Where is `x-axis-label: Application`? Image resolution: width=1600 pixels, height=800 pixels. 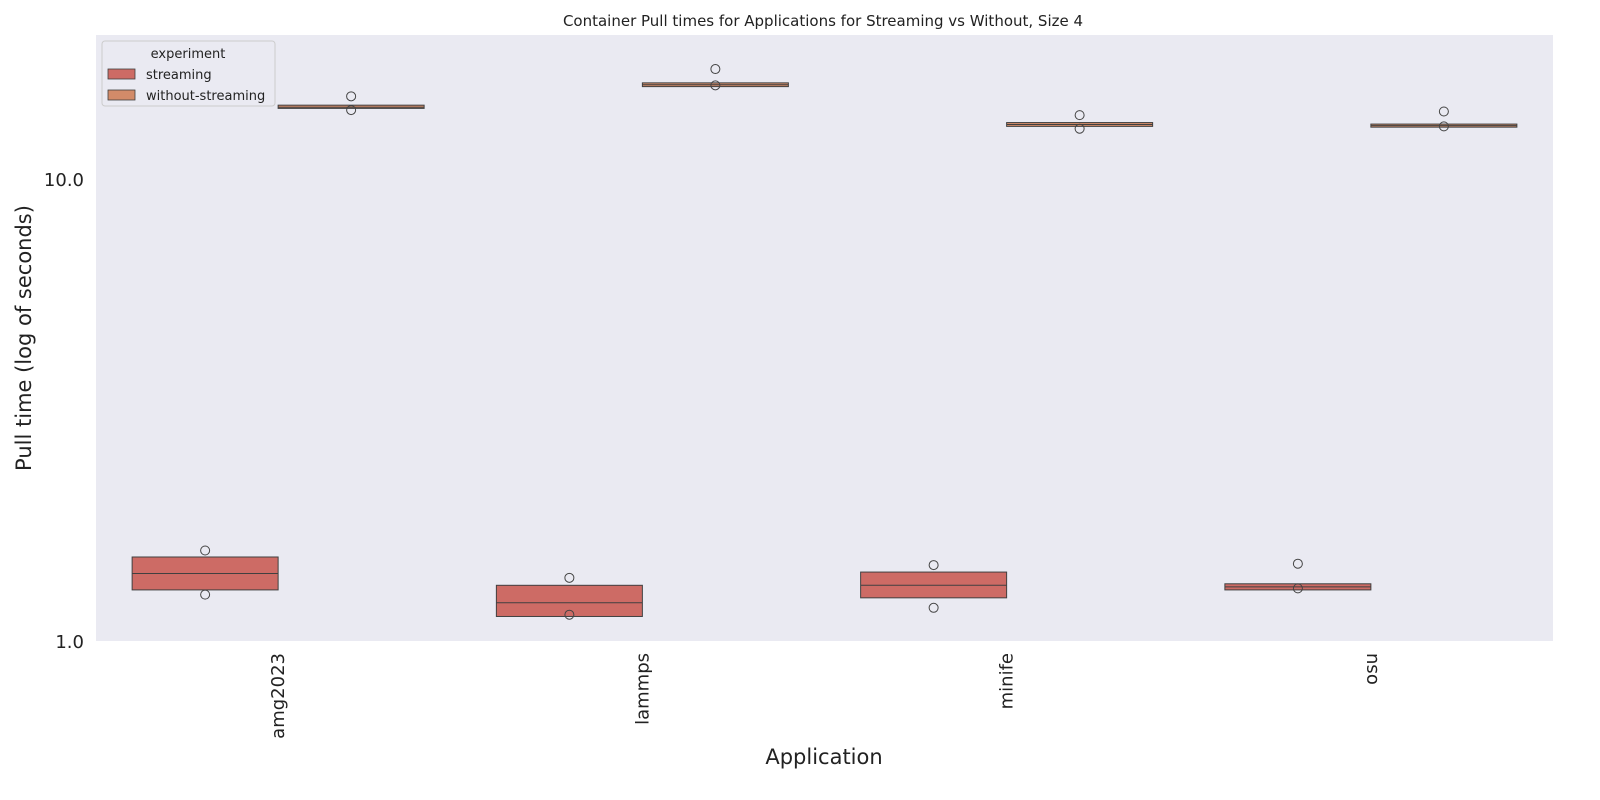
x-axis-label: Application is located at coordinates (823, 757).